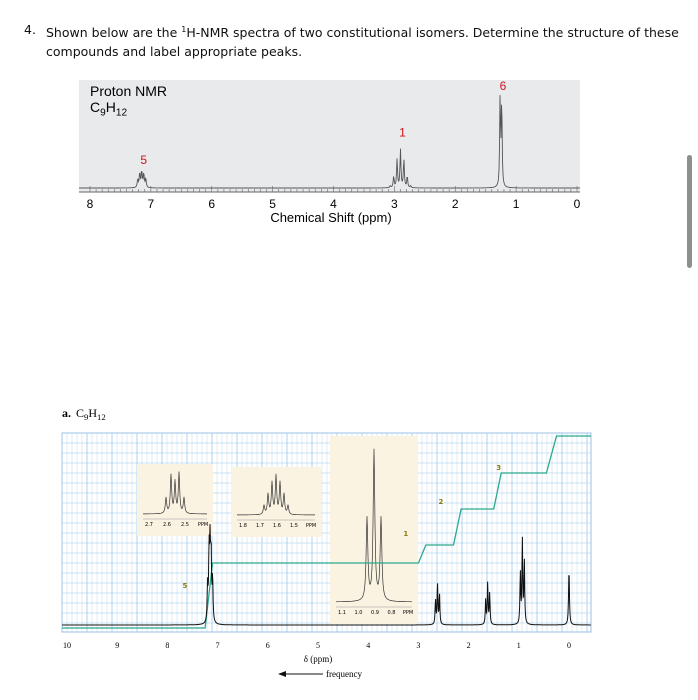 The image size is (698, 700). I want to click on chart2-inset-tick-label: 1.6, so click(277, 526).